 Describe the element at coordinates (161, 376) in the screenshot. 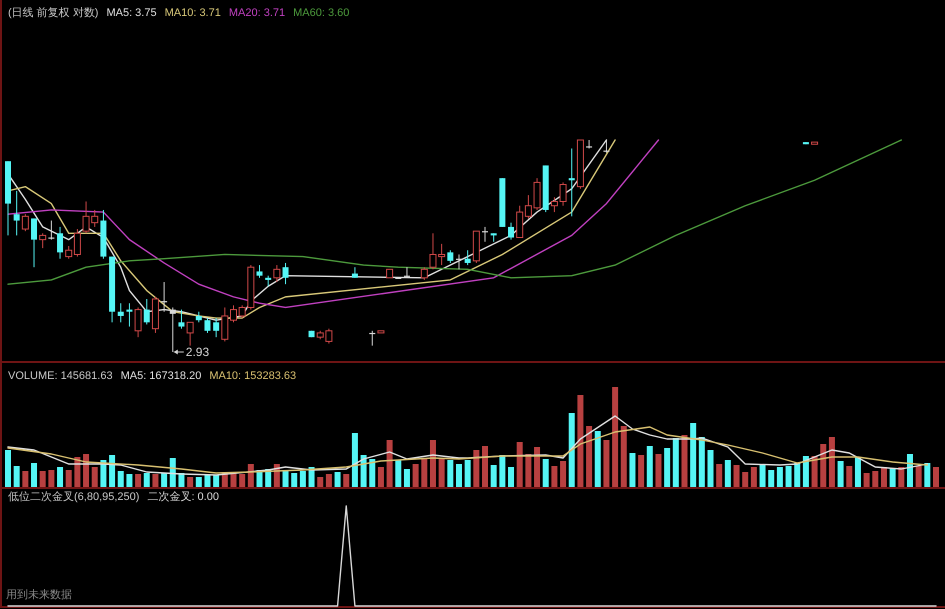

I see `text: MA5: 167318.20` at that location.